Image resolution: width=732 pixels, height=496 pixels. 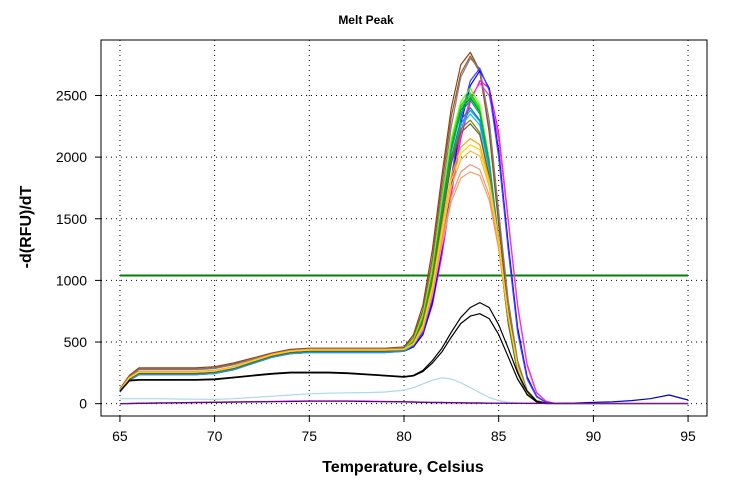 What do you see at coordinates (26, 226) in the screenshot?
I see `y-axis-label: -d(RFU)/dT` at bounding box center [26, 226].